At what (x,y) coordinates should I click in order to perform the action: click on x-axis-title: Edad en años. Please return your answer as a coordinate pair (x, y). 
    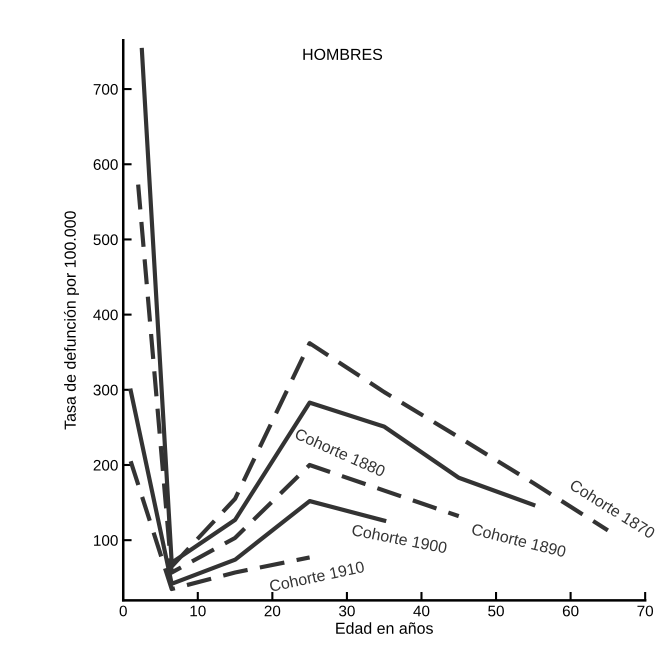
    Looking at the image, I should click on (384, 628).